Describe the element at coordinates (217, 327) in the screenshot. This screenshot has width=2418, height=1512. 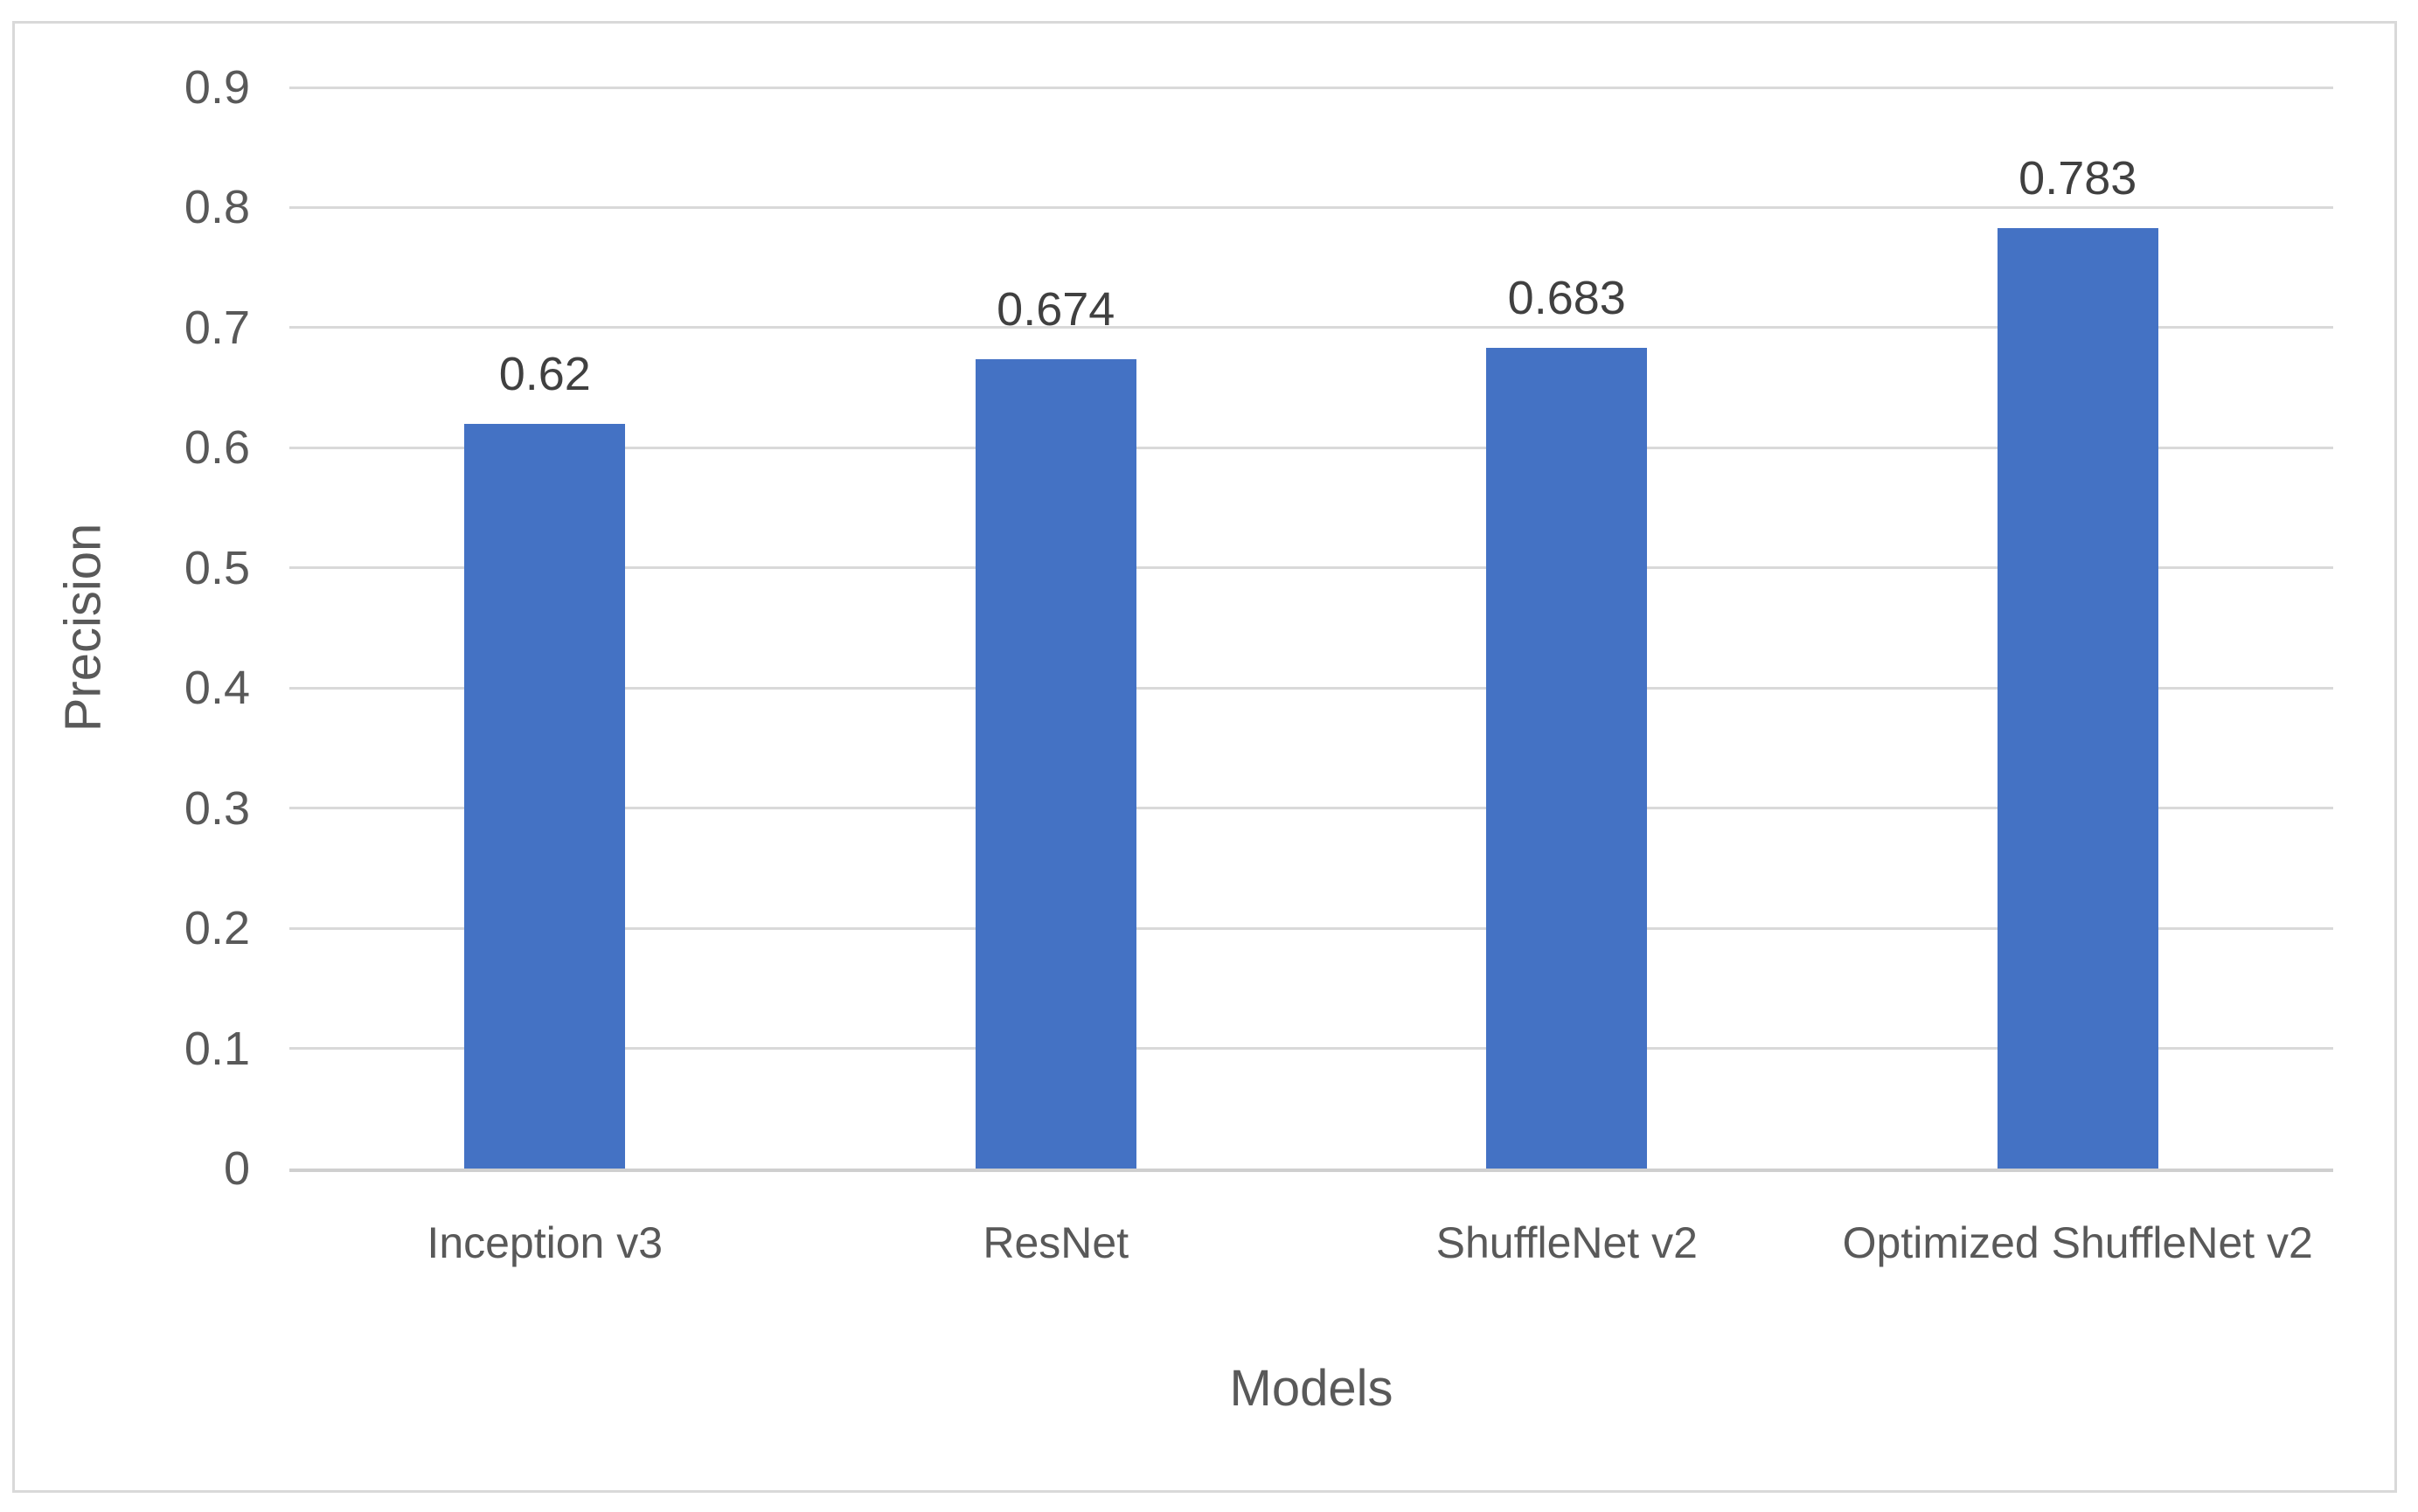
I see `y-tick-label: 0.7` at that location.